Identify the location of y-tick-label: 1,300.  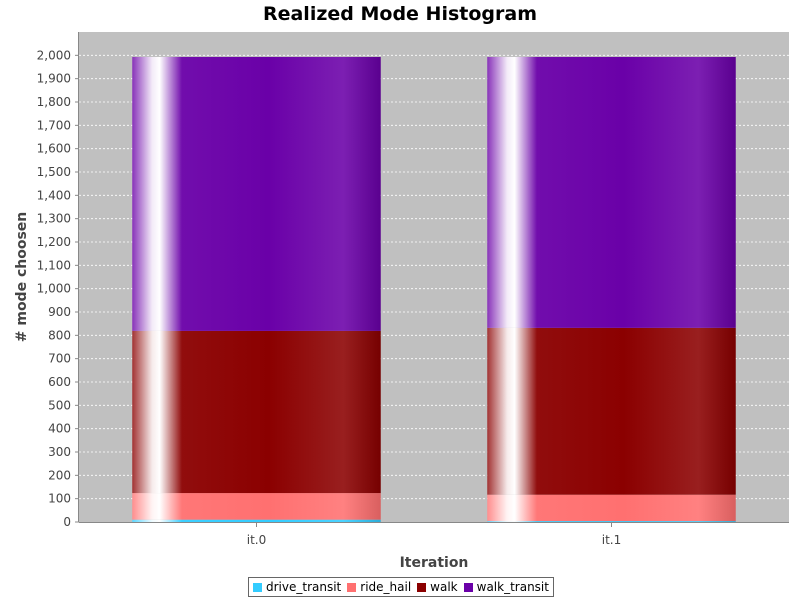
(54, 219).